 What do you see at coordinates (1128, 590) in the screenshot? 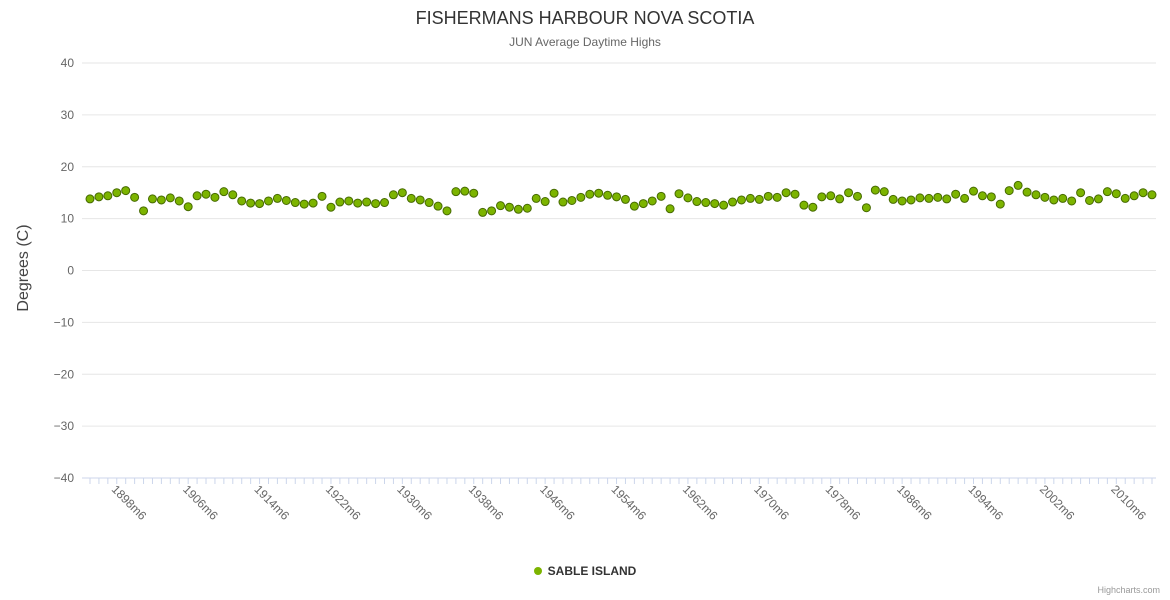
I see `highcharts-credits: Highcharts.com` at bounding box center [1128, 590].